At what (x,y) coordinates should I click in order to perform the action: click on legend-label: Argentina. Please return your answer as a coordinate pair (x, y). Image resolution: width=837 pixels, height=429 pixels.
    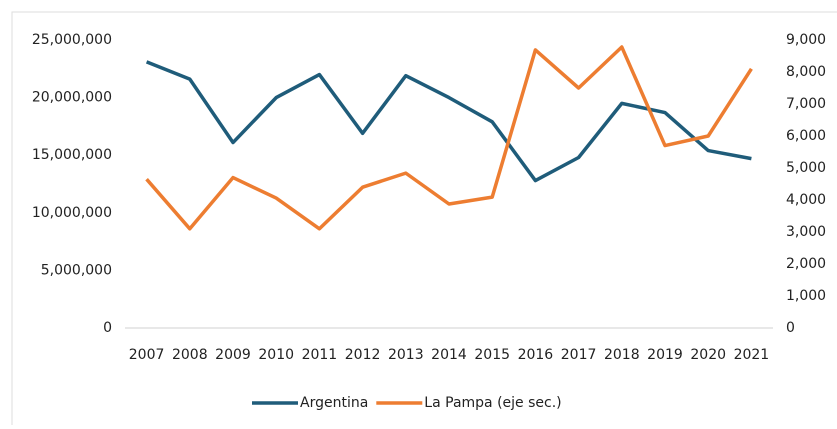
    Looking at the image, I should click on (334, 403).